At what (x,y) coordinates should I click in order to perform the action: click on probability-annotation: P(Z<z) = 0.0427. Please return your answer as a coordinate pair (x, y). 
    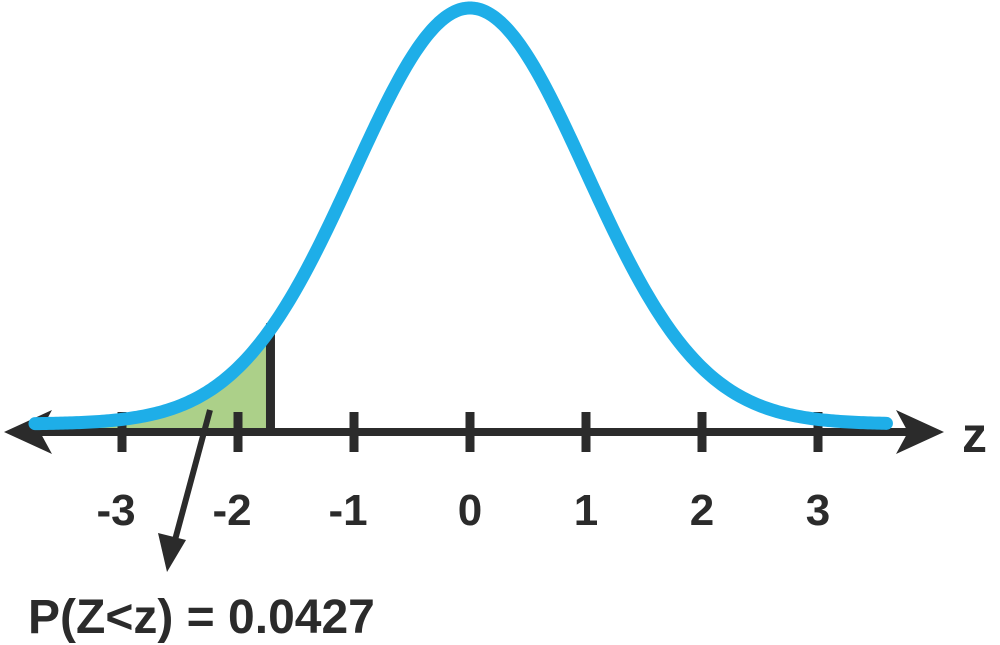
    Looking at the image, I should click on (201, 617).